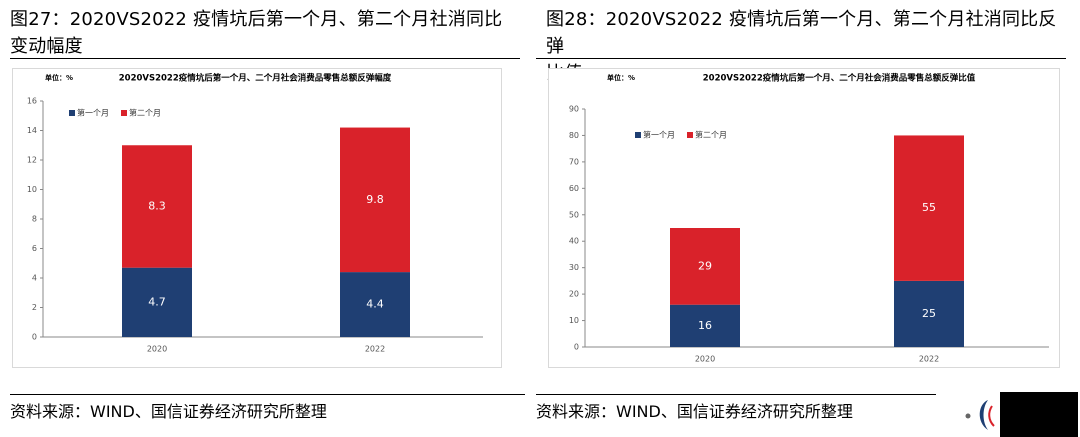 The width and height of the screenshot is (1080, 437). I want to click on y-tick-label: 30, so click(574, 267).